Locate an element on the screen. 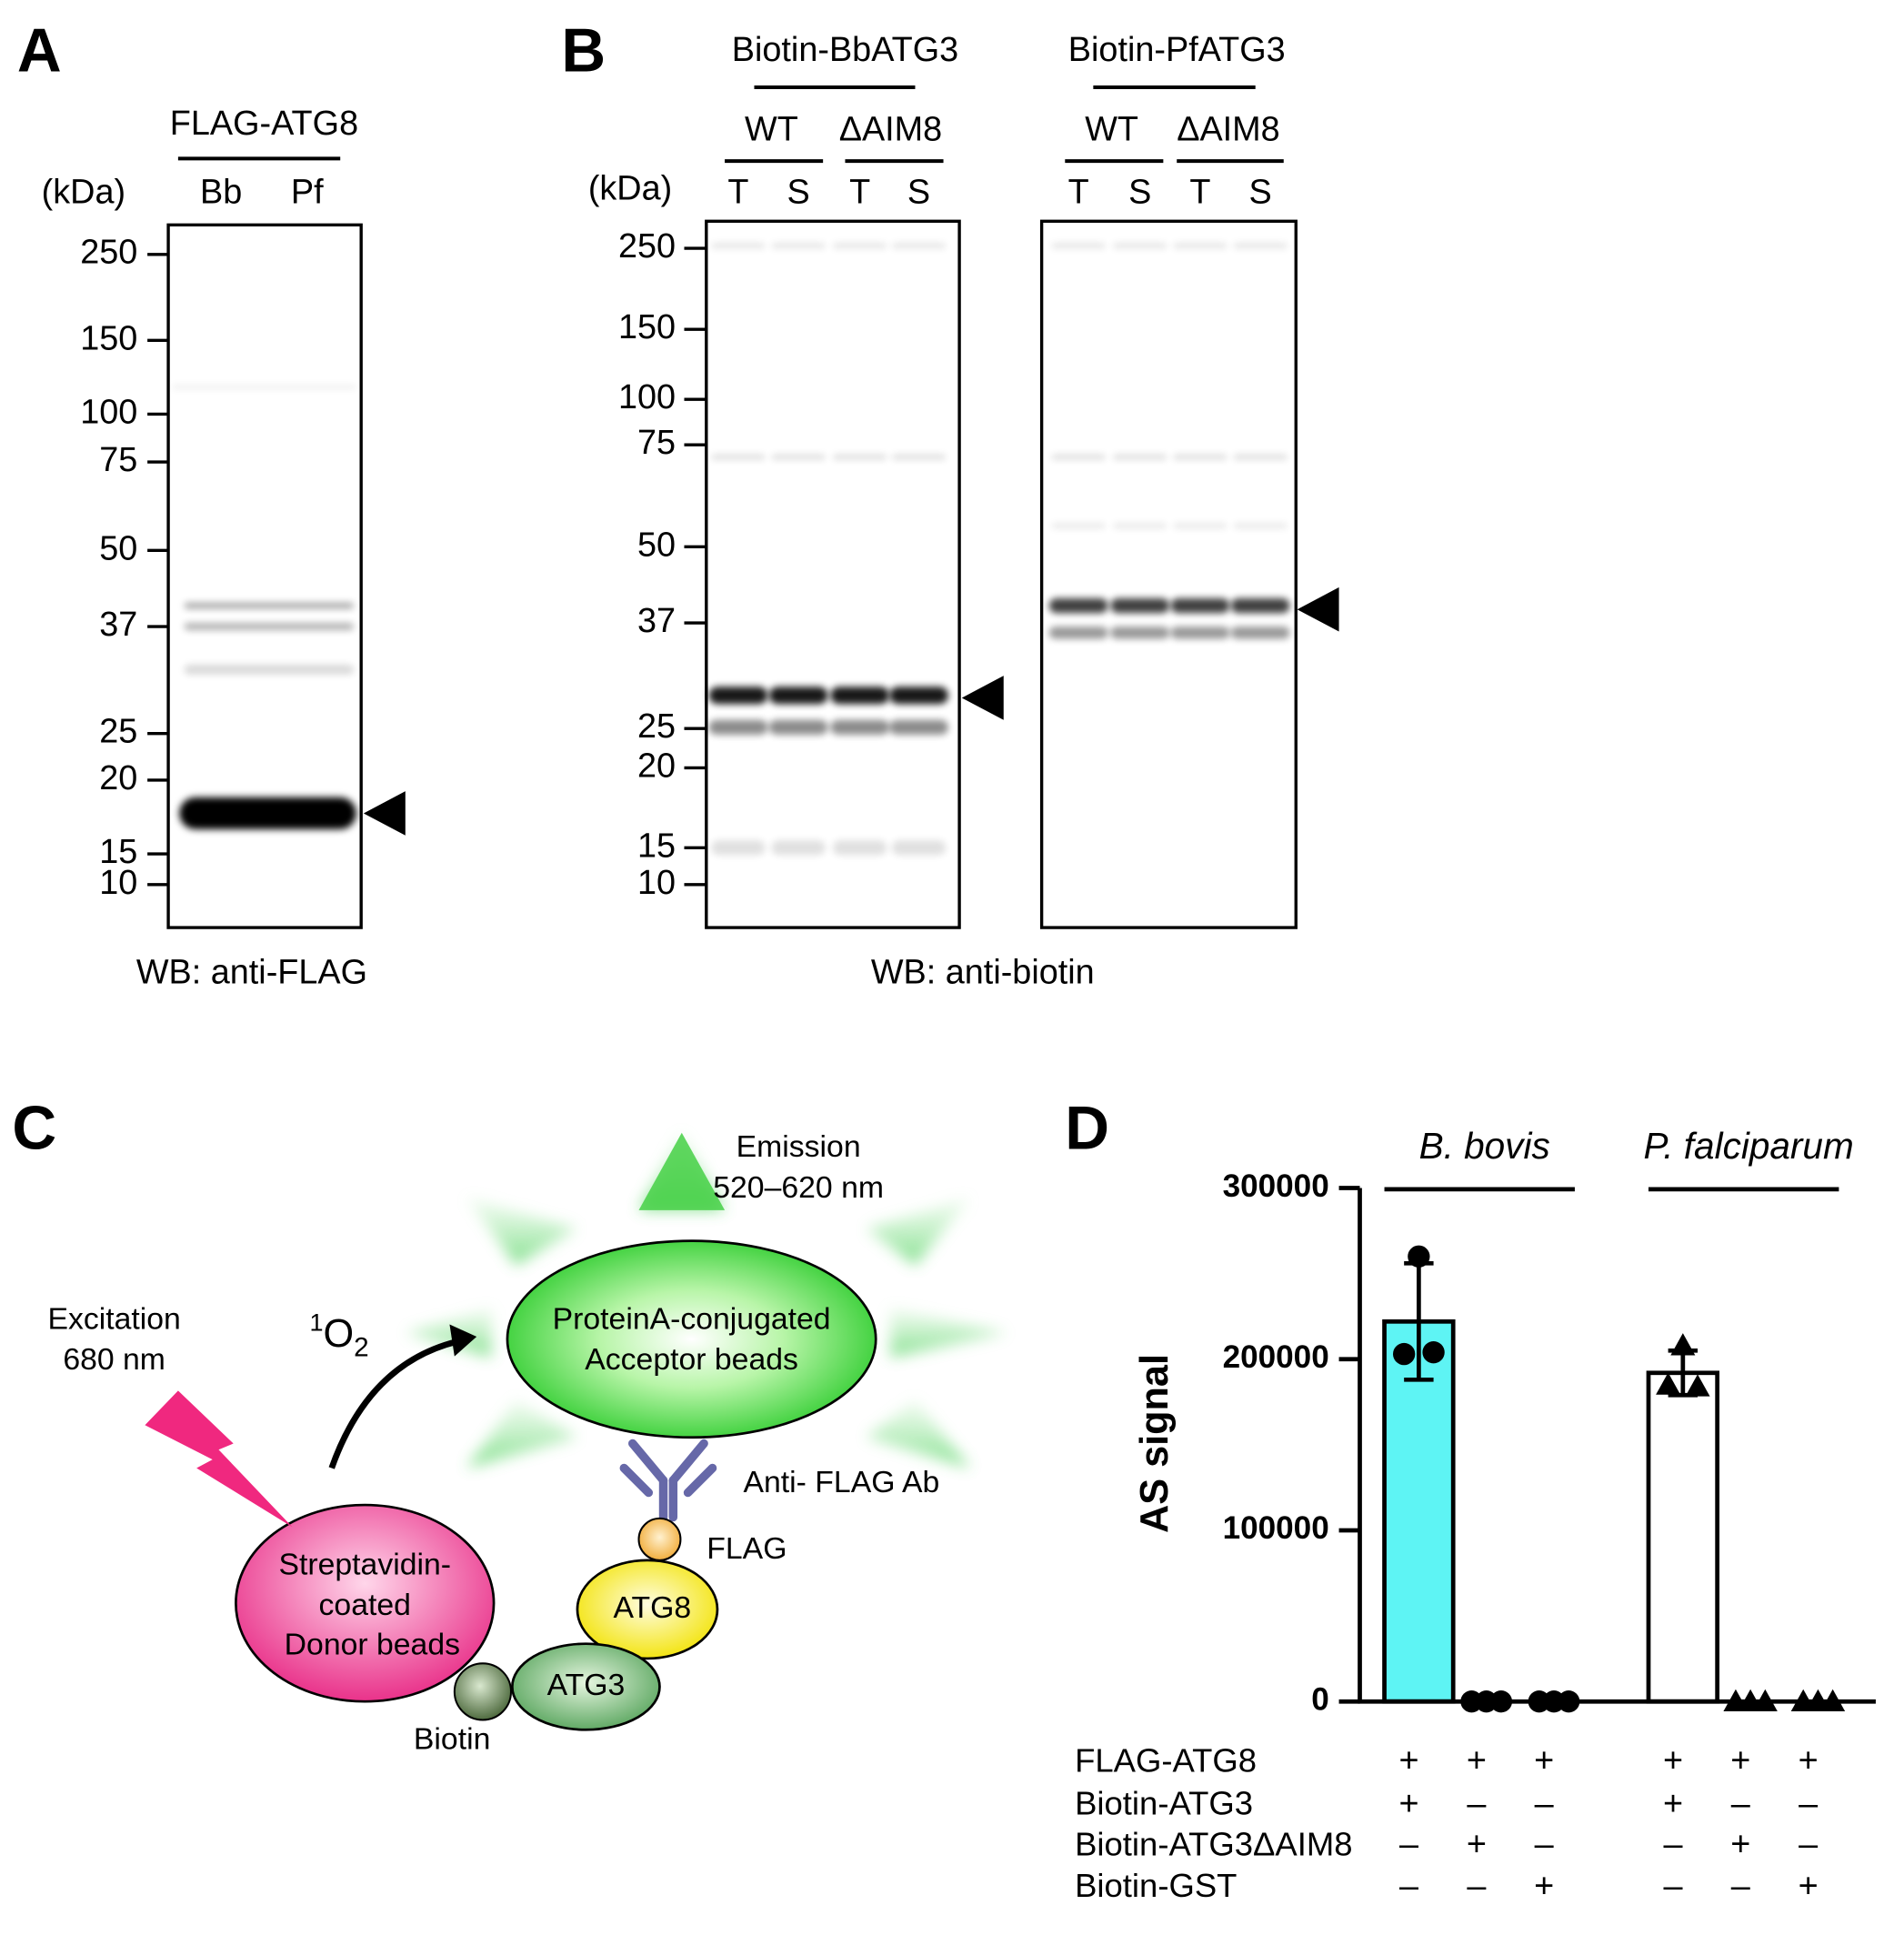 Image resolution: width=1904 pixels, height=1935 pixels. y-tick-label: 300000 is located at coordinates (1276, 1186).